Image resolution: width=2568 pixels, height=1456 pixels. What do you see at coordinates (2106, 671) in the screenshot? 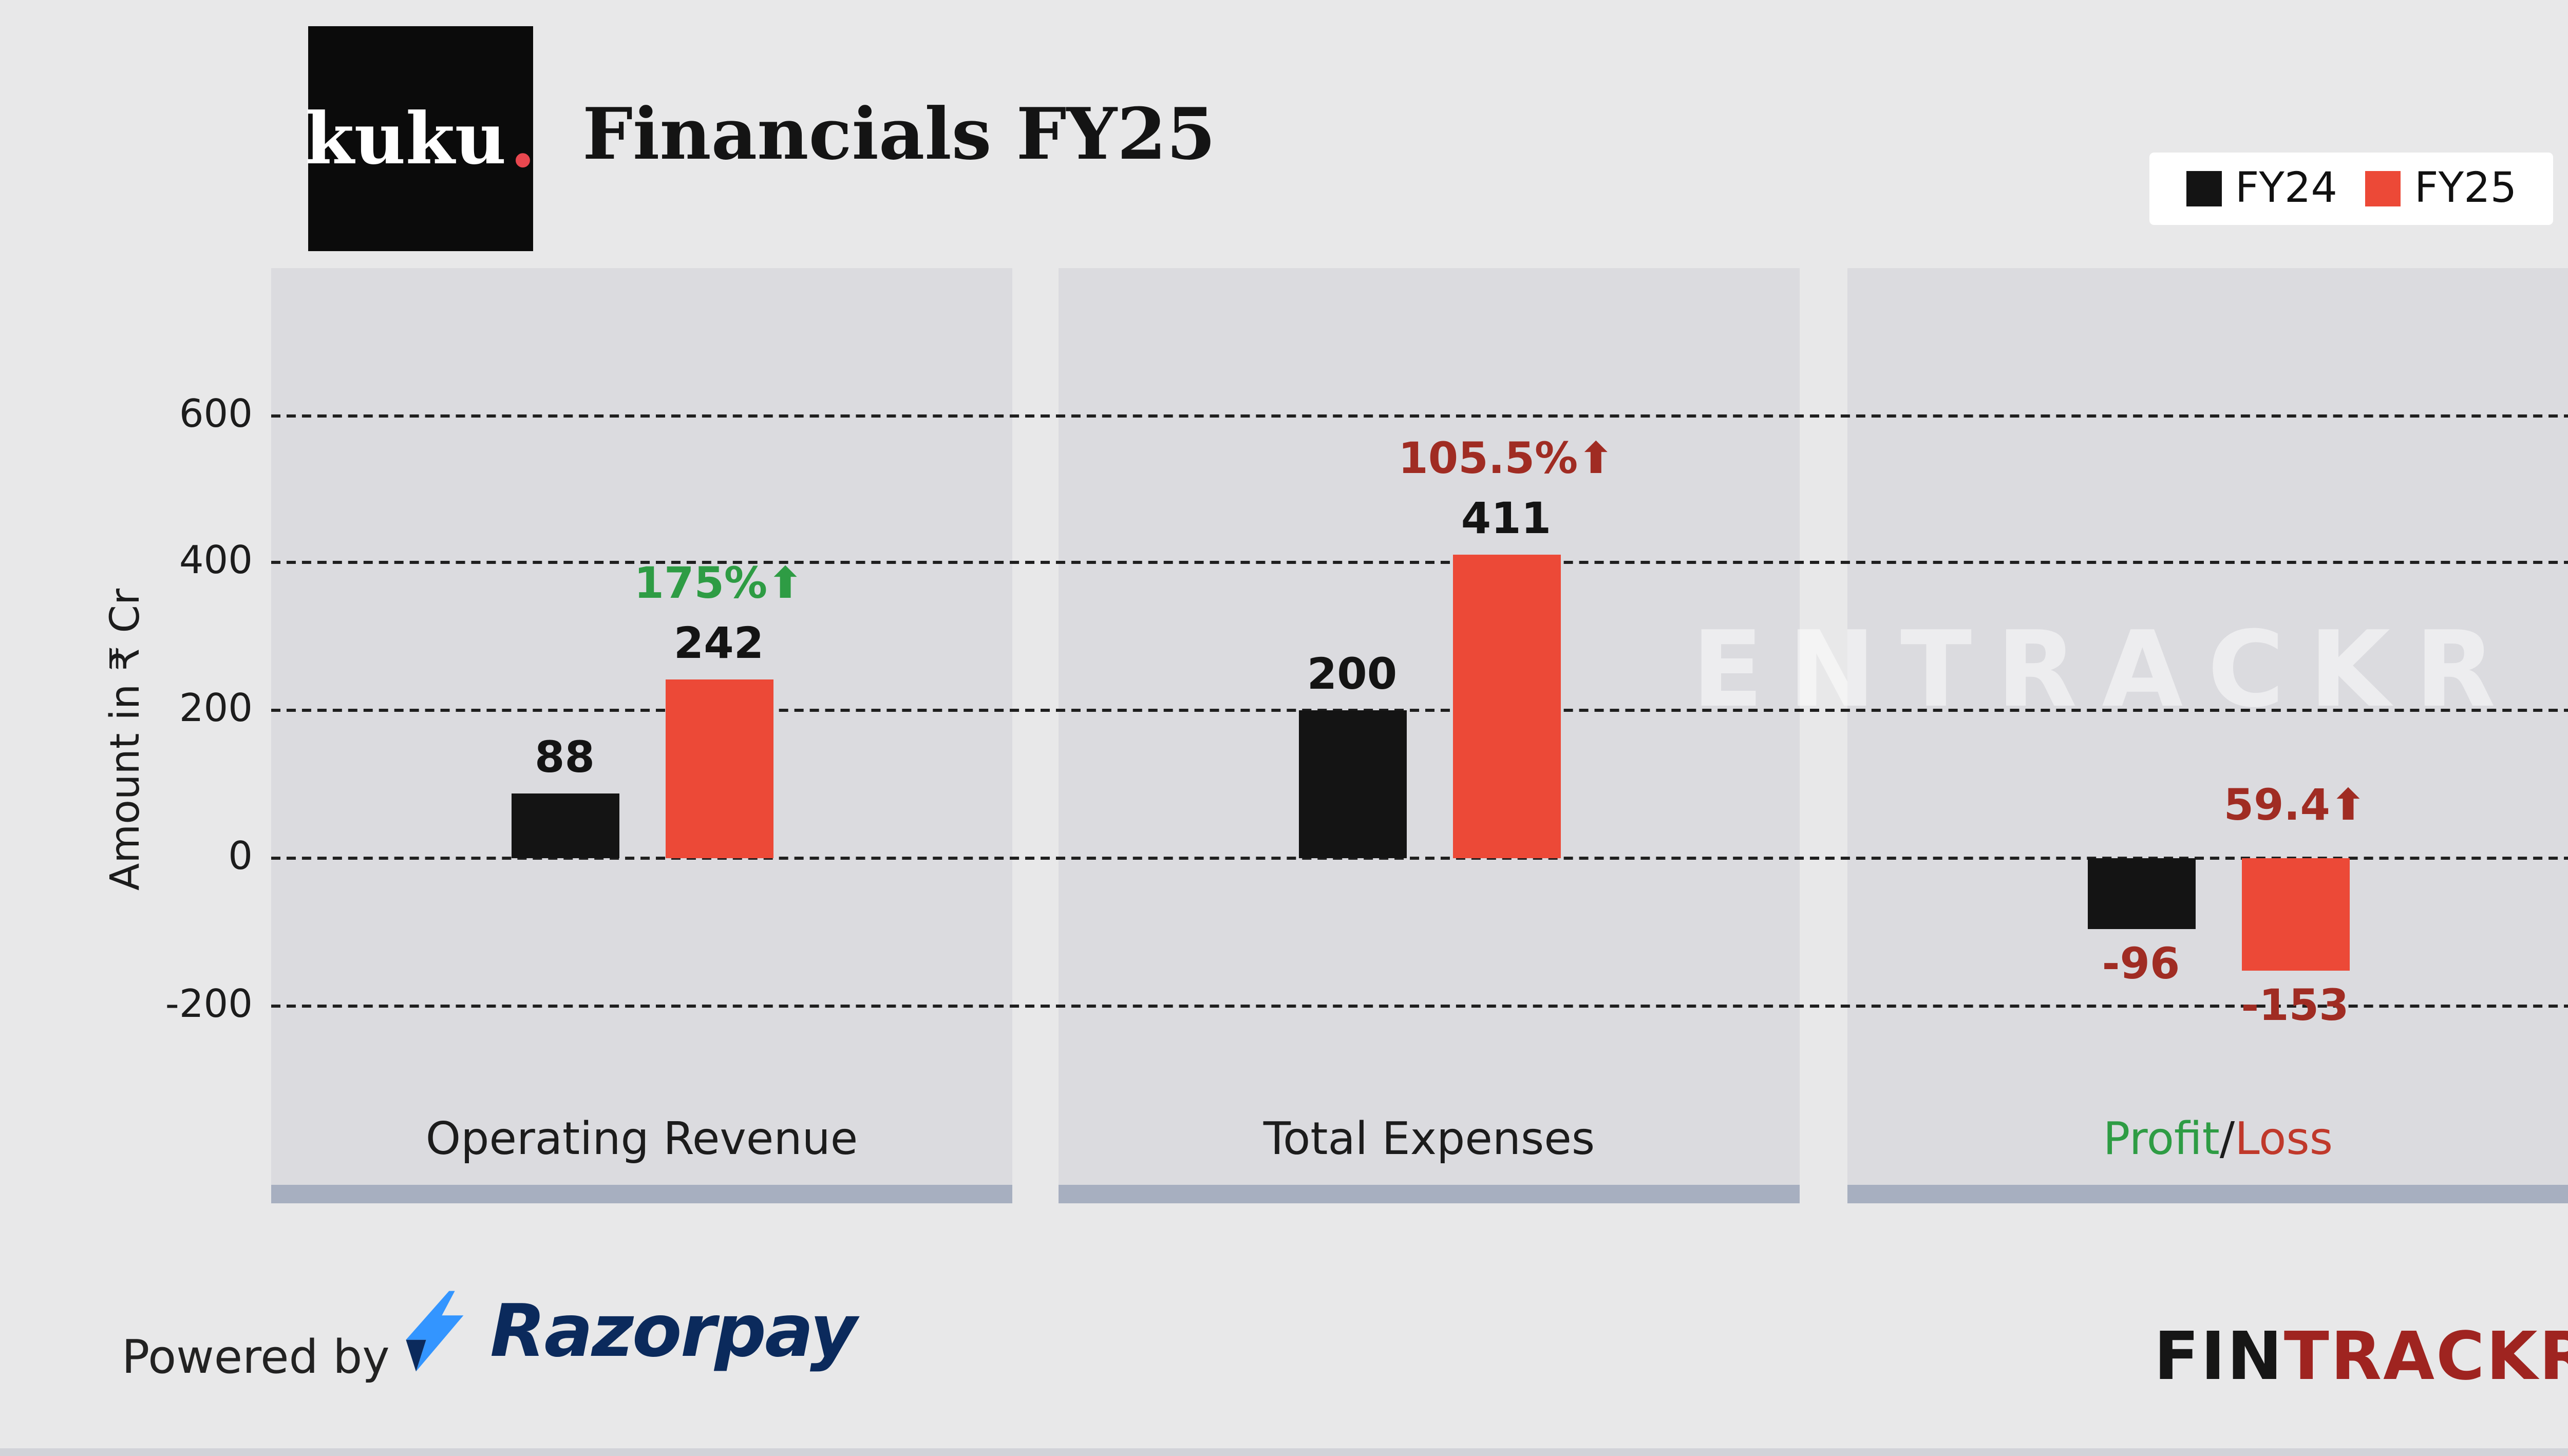
I see `entrackr-watermark: ENTRACKR` at bounding box center [2106, 671].